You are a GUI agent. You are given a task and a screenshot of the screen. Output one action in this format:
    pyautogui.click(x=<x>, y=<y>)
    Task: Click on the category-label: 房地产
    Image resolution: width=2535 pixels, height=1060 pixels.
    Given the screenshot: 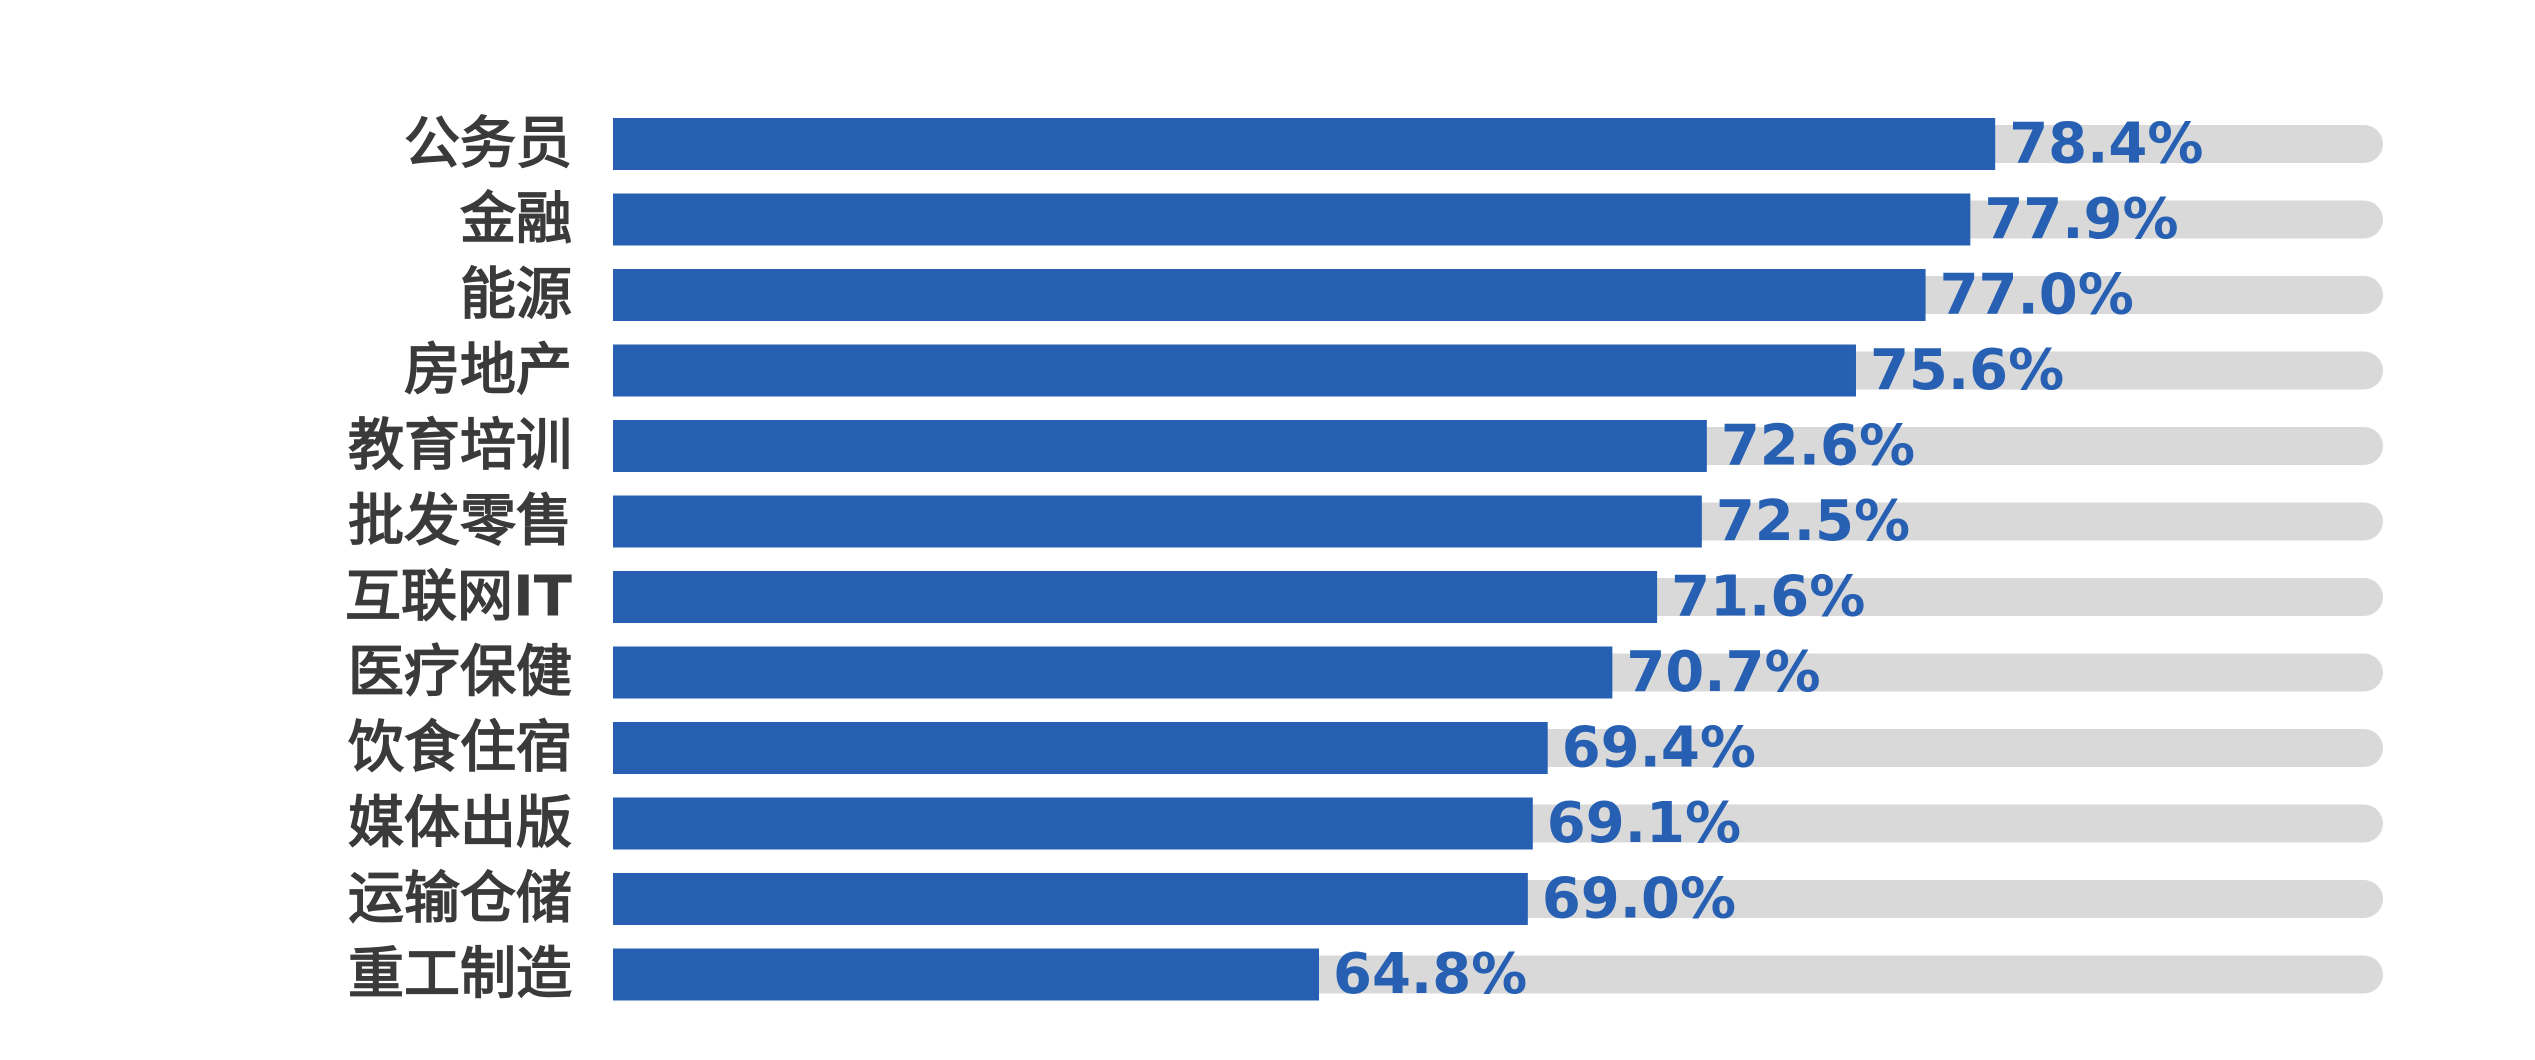 What is the action you would take?
    pyautogui.click(x=488, y=370)
    